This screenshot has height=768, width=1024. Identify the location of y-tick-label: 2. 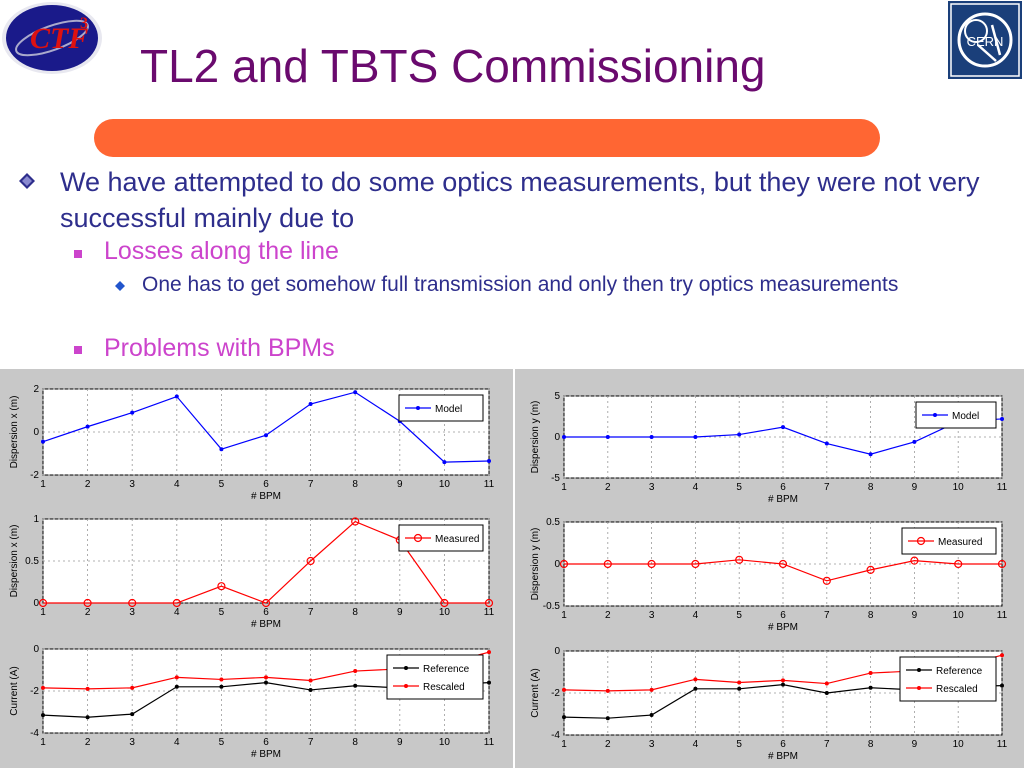
(36, 389).